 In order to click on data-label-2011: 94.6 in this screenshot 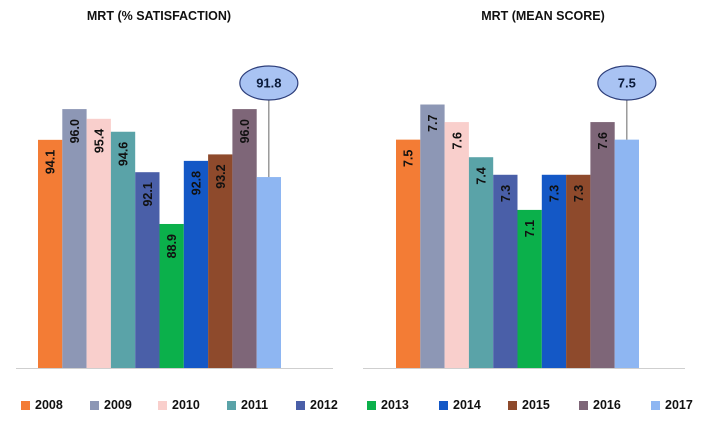, I will do `click(124, 154)`.